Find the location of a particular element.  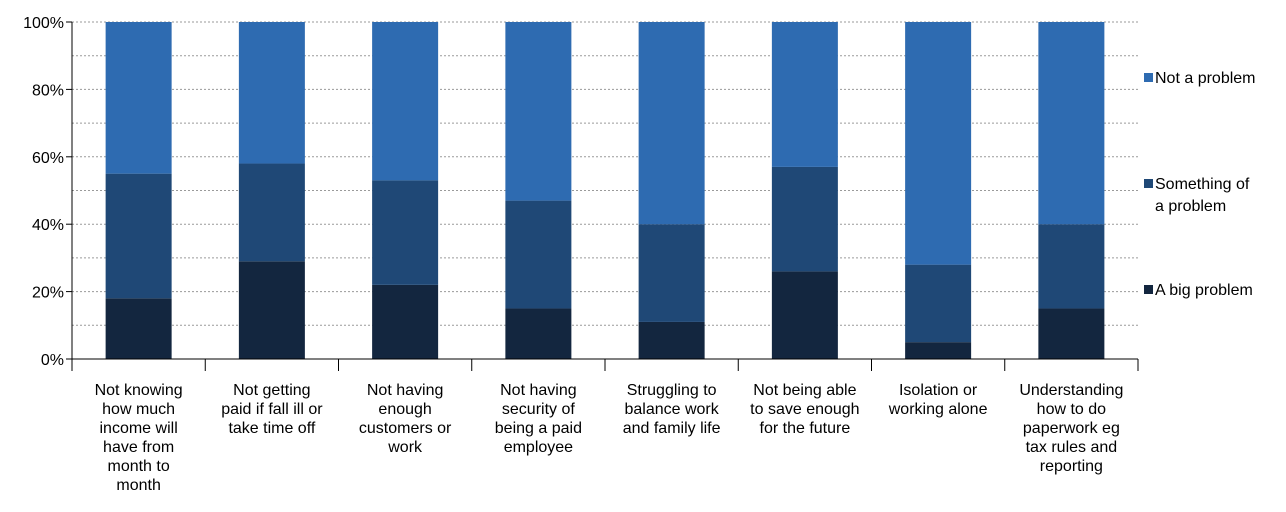

y-axis-tick-labels: 0% 20% 40% 60% 80% 100% is located at coordinates (43, 192).